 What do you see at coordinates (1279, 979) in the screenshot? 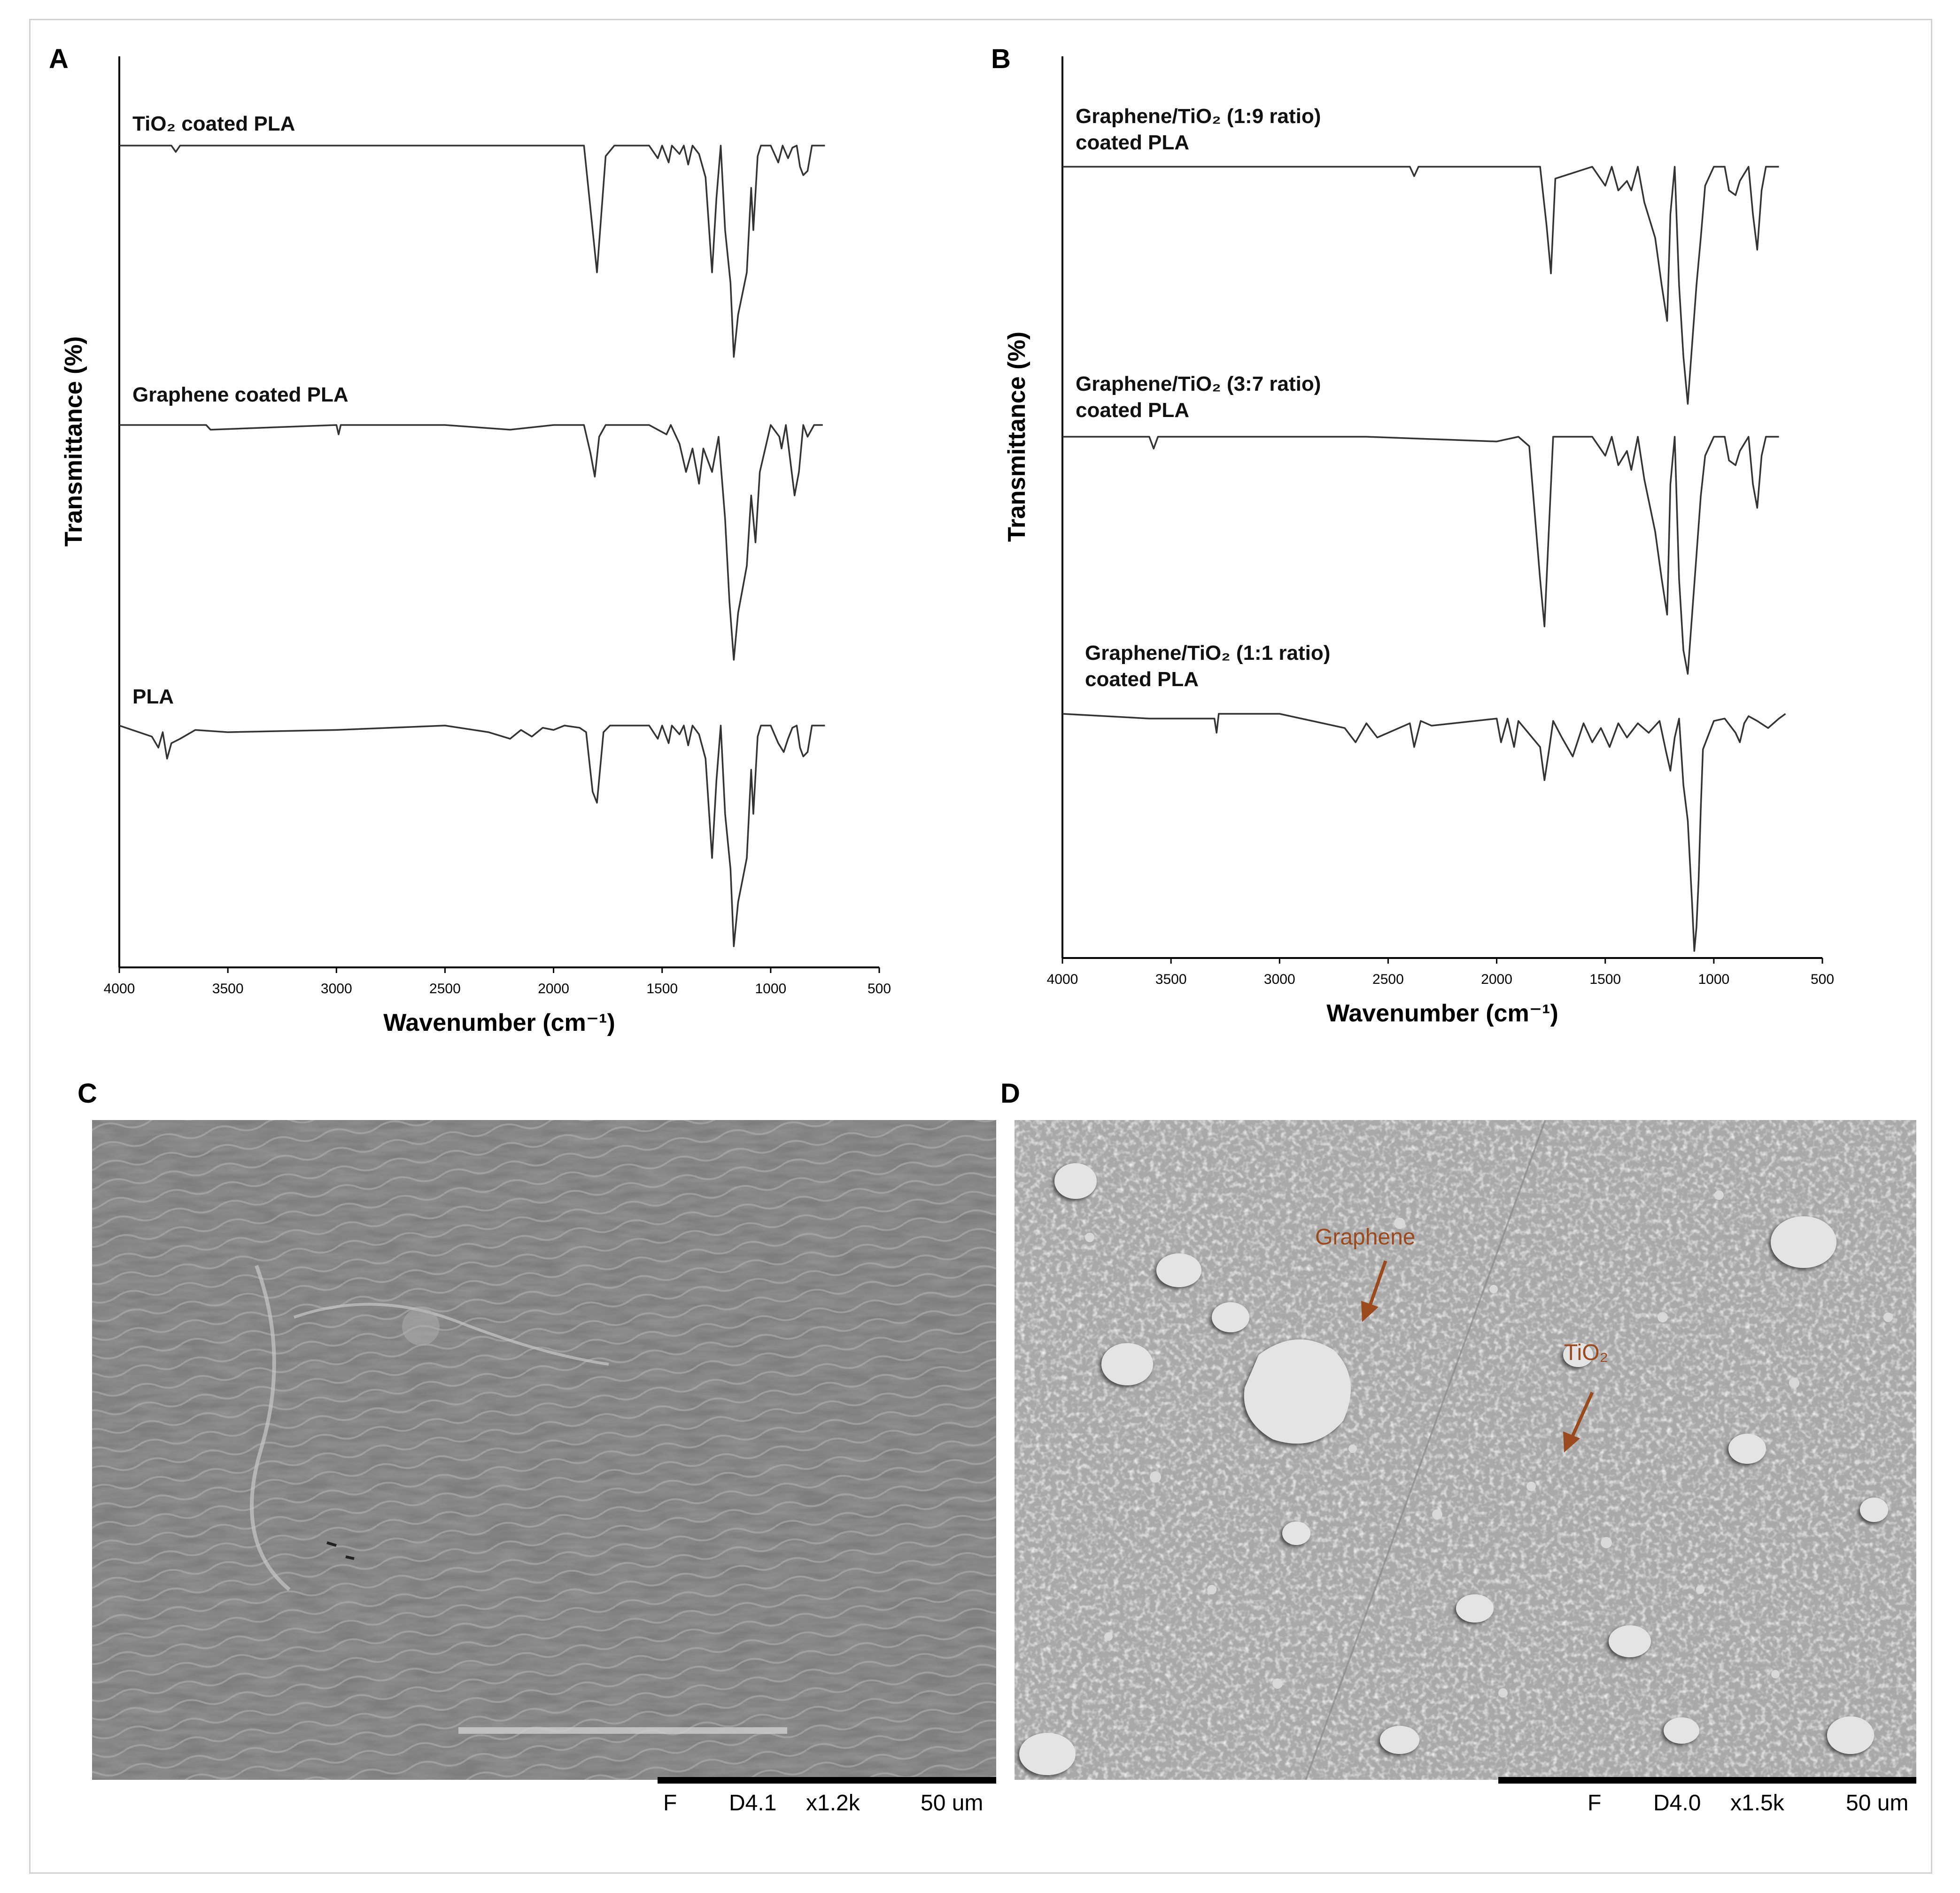
I see `chart-b-x-tick-label: 3000` at bounding box center [1279, 979].